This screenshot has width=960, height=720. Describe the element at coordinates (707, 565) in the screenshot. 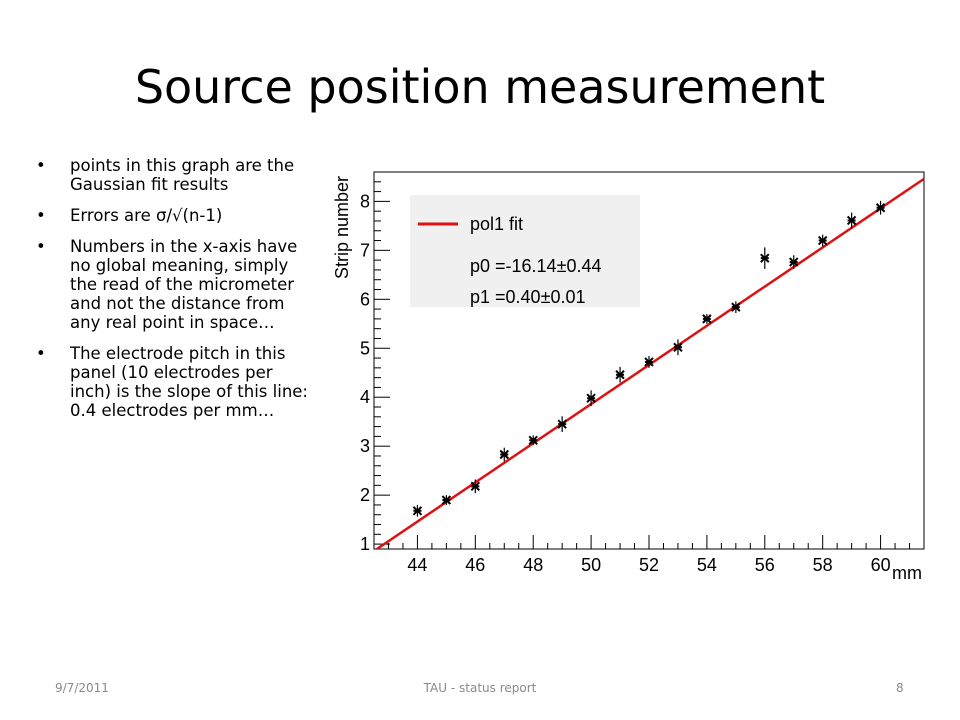

I see `x-tick-label: 54` at that location.